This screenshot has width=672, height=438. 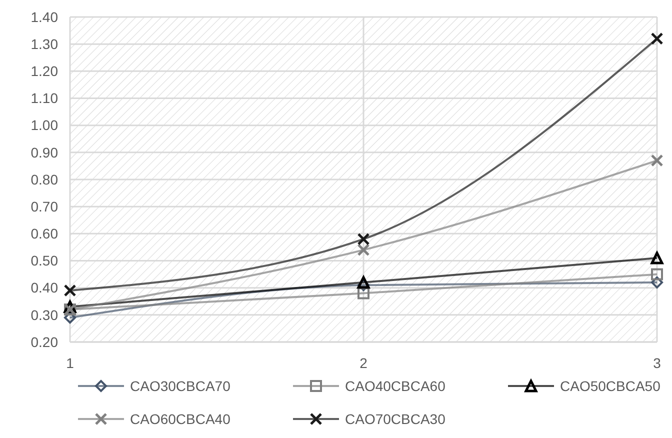 What do you see at coordinates (657, 363) in the screenshot?
I see `x-tick-label: 3` at bounding box center [657, 363].